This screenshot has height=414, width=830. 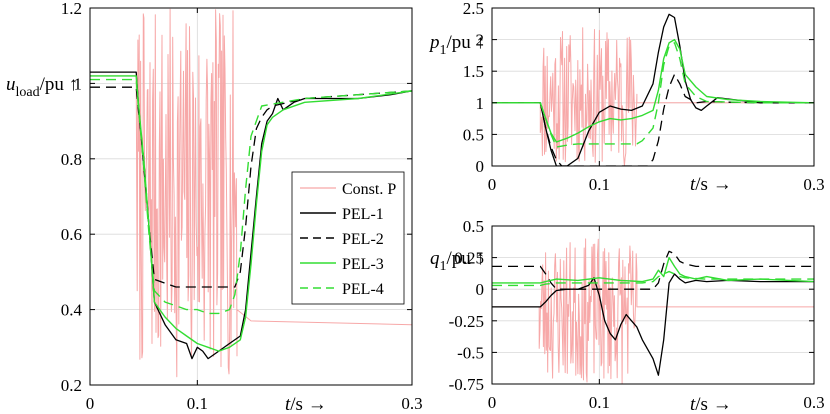 I want to click on y-axis-label: q1/pu ↑, so click(x=457, y=261).